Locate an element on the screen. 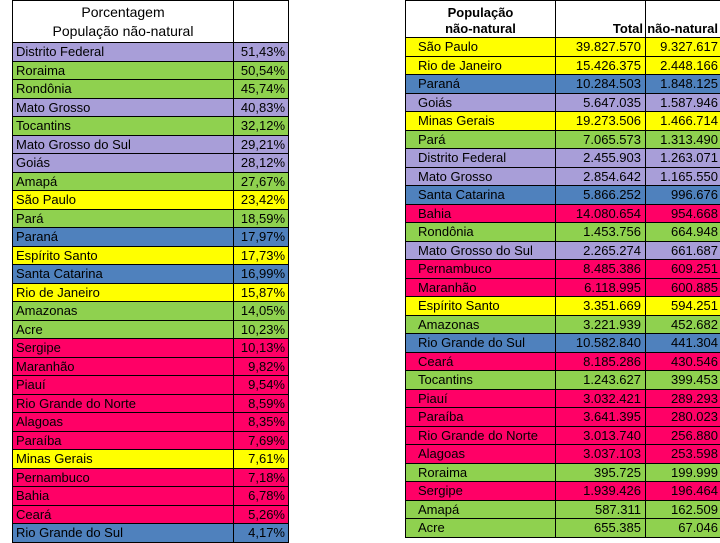  state-name: Rondônia is located at coordinates (123, 89).